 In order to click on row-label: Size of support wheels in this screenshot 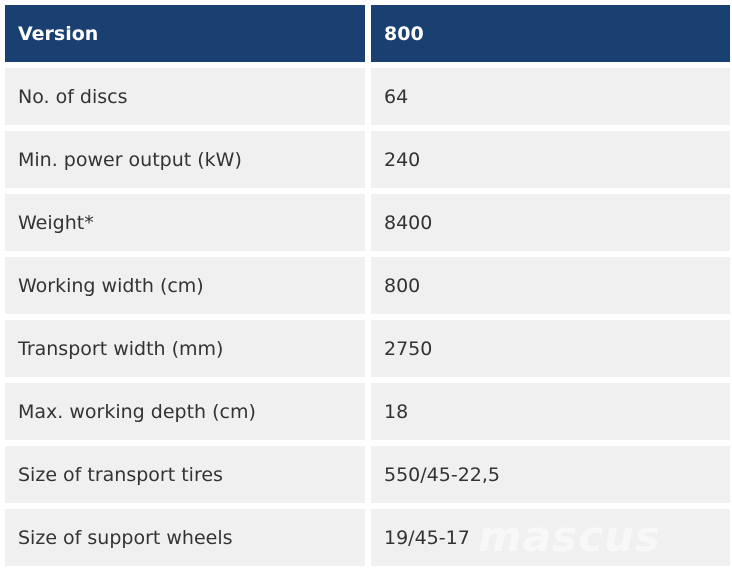, I will do `click(185, 537)`.